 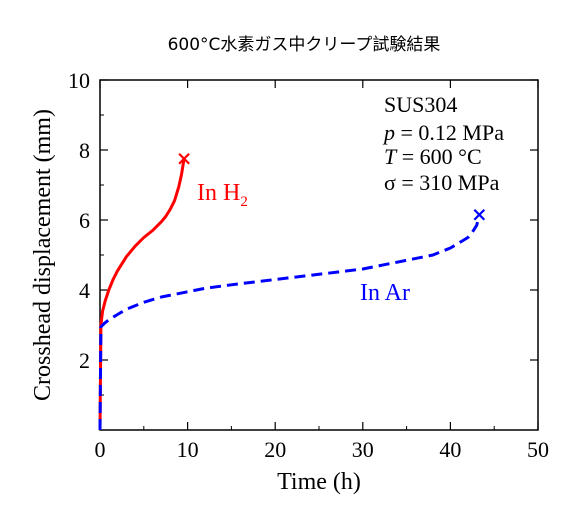 I want to click on x-tick-label: 40, so click(x=450, y=449).